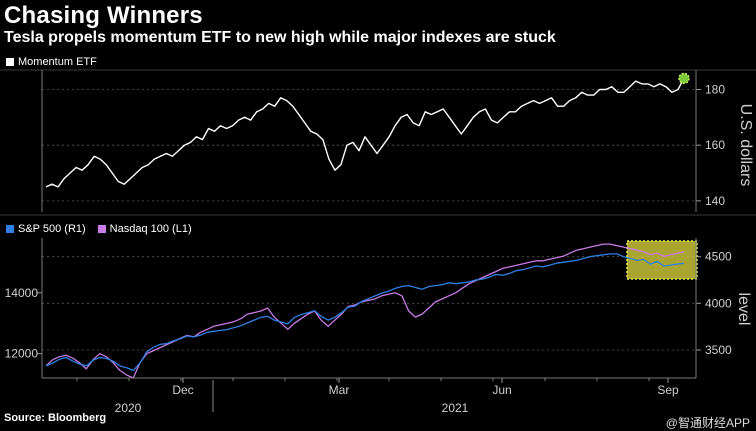 The height and width of the screenshot is (431, 756). What do you see at coordinates (715, 145) in the screenshot?
I see `tick-label-top-160: 160` at bounding box center [715, 145].